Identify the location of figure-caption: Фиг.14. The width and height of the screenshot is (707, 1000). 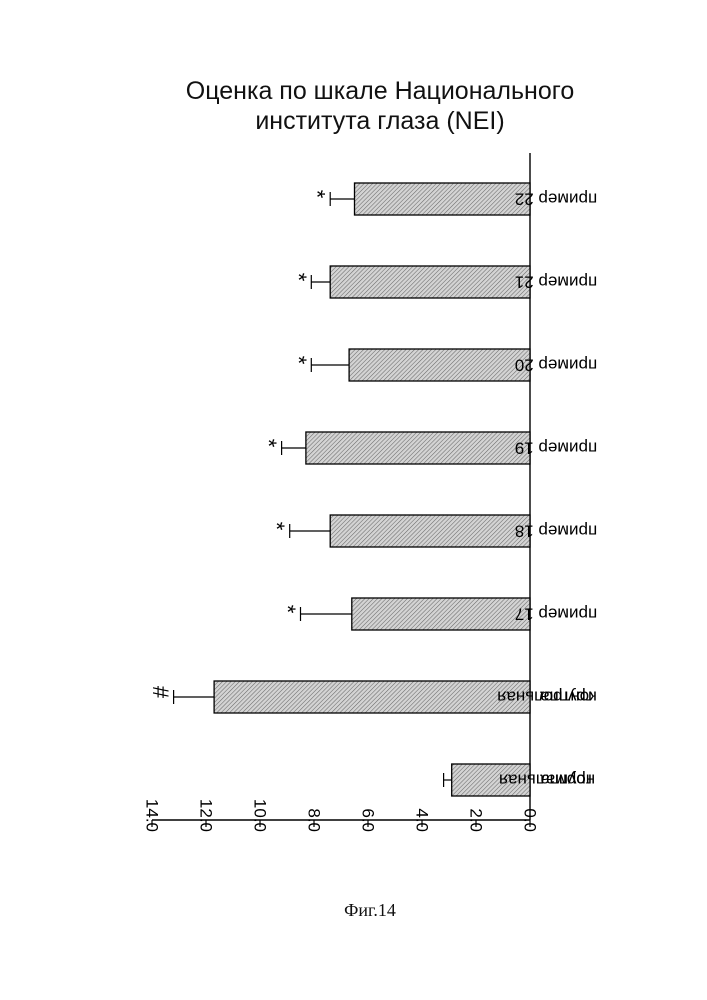
(370, 910).